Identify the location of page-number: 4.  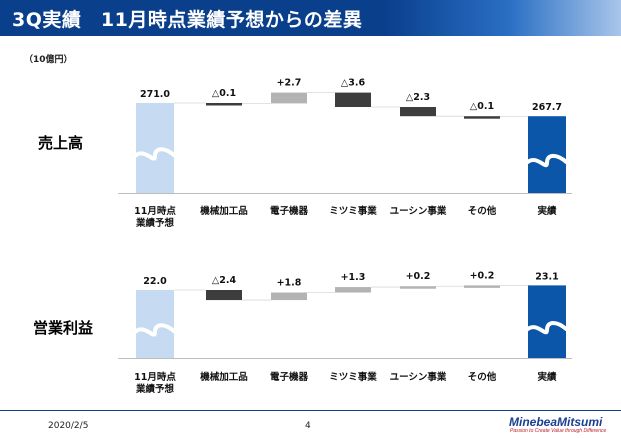
(308, 426).